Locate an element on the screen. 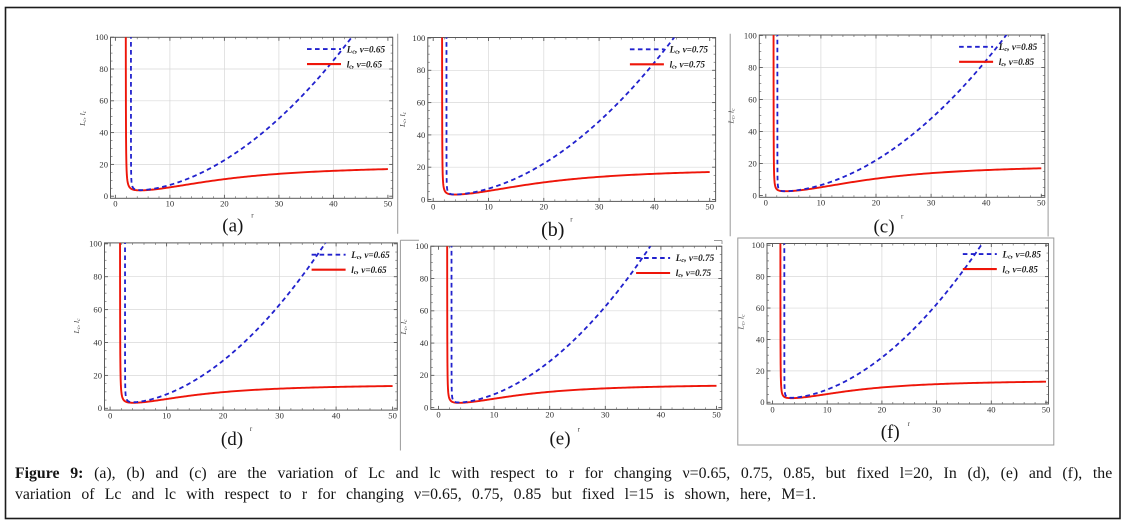 This screenshot has width=1126, height=527. svg-text: Lc, ν=0.75 is located at coordinates (695, 258).